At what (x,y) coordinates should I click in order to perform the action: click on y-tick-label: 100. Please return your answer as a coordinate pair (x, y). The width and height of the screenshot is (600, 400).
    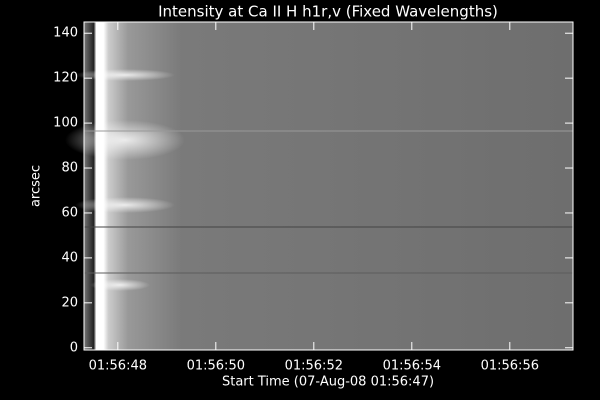
    Looking at the image, I should click on (65, 123).